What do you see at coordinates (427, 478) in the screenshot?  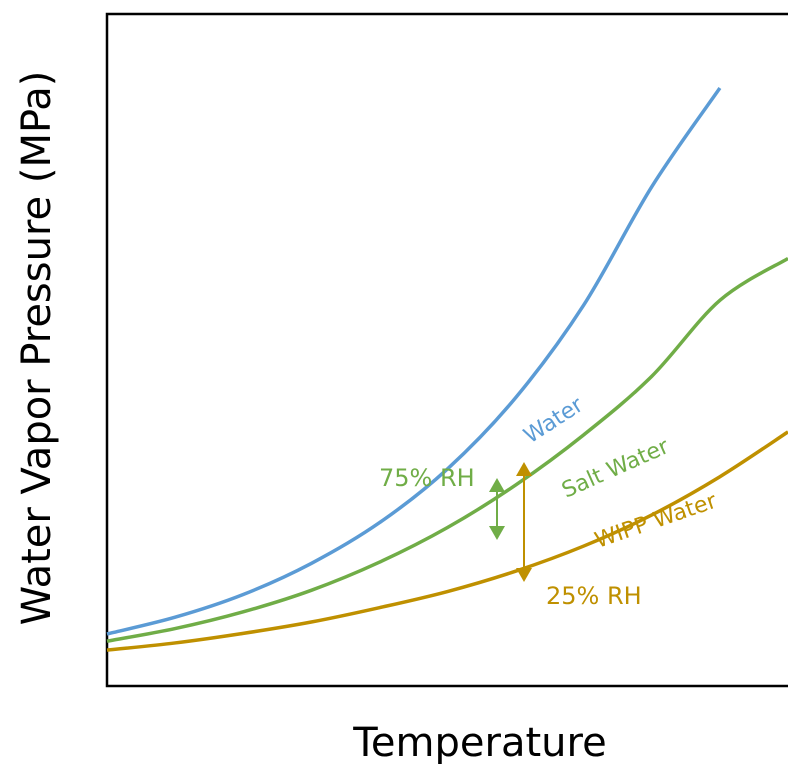 I see `annotation-75-rh: 75% RH` at bounding box center [427, 478].